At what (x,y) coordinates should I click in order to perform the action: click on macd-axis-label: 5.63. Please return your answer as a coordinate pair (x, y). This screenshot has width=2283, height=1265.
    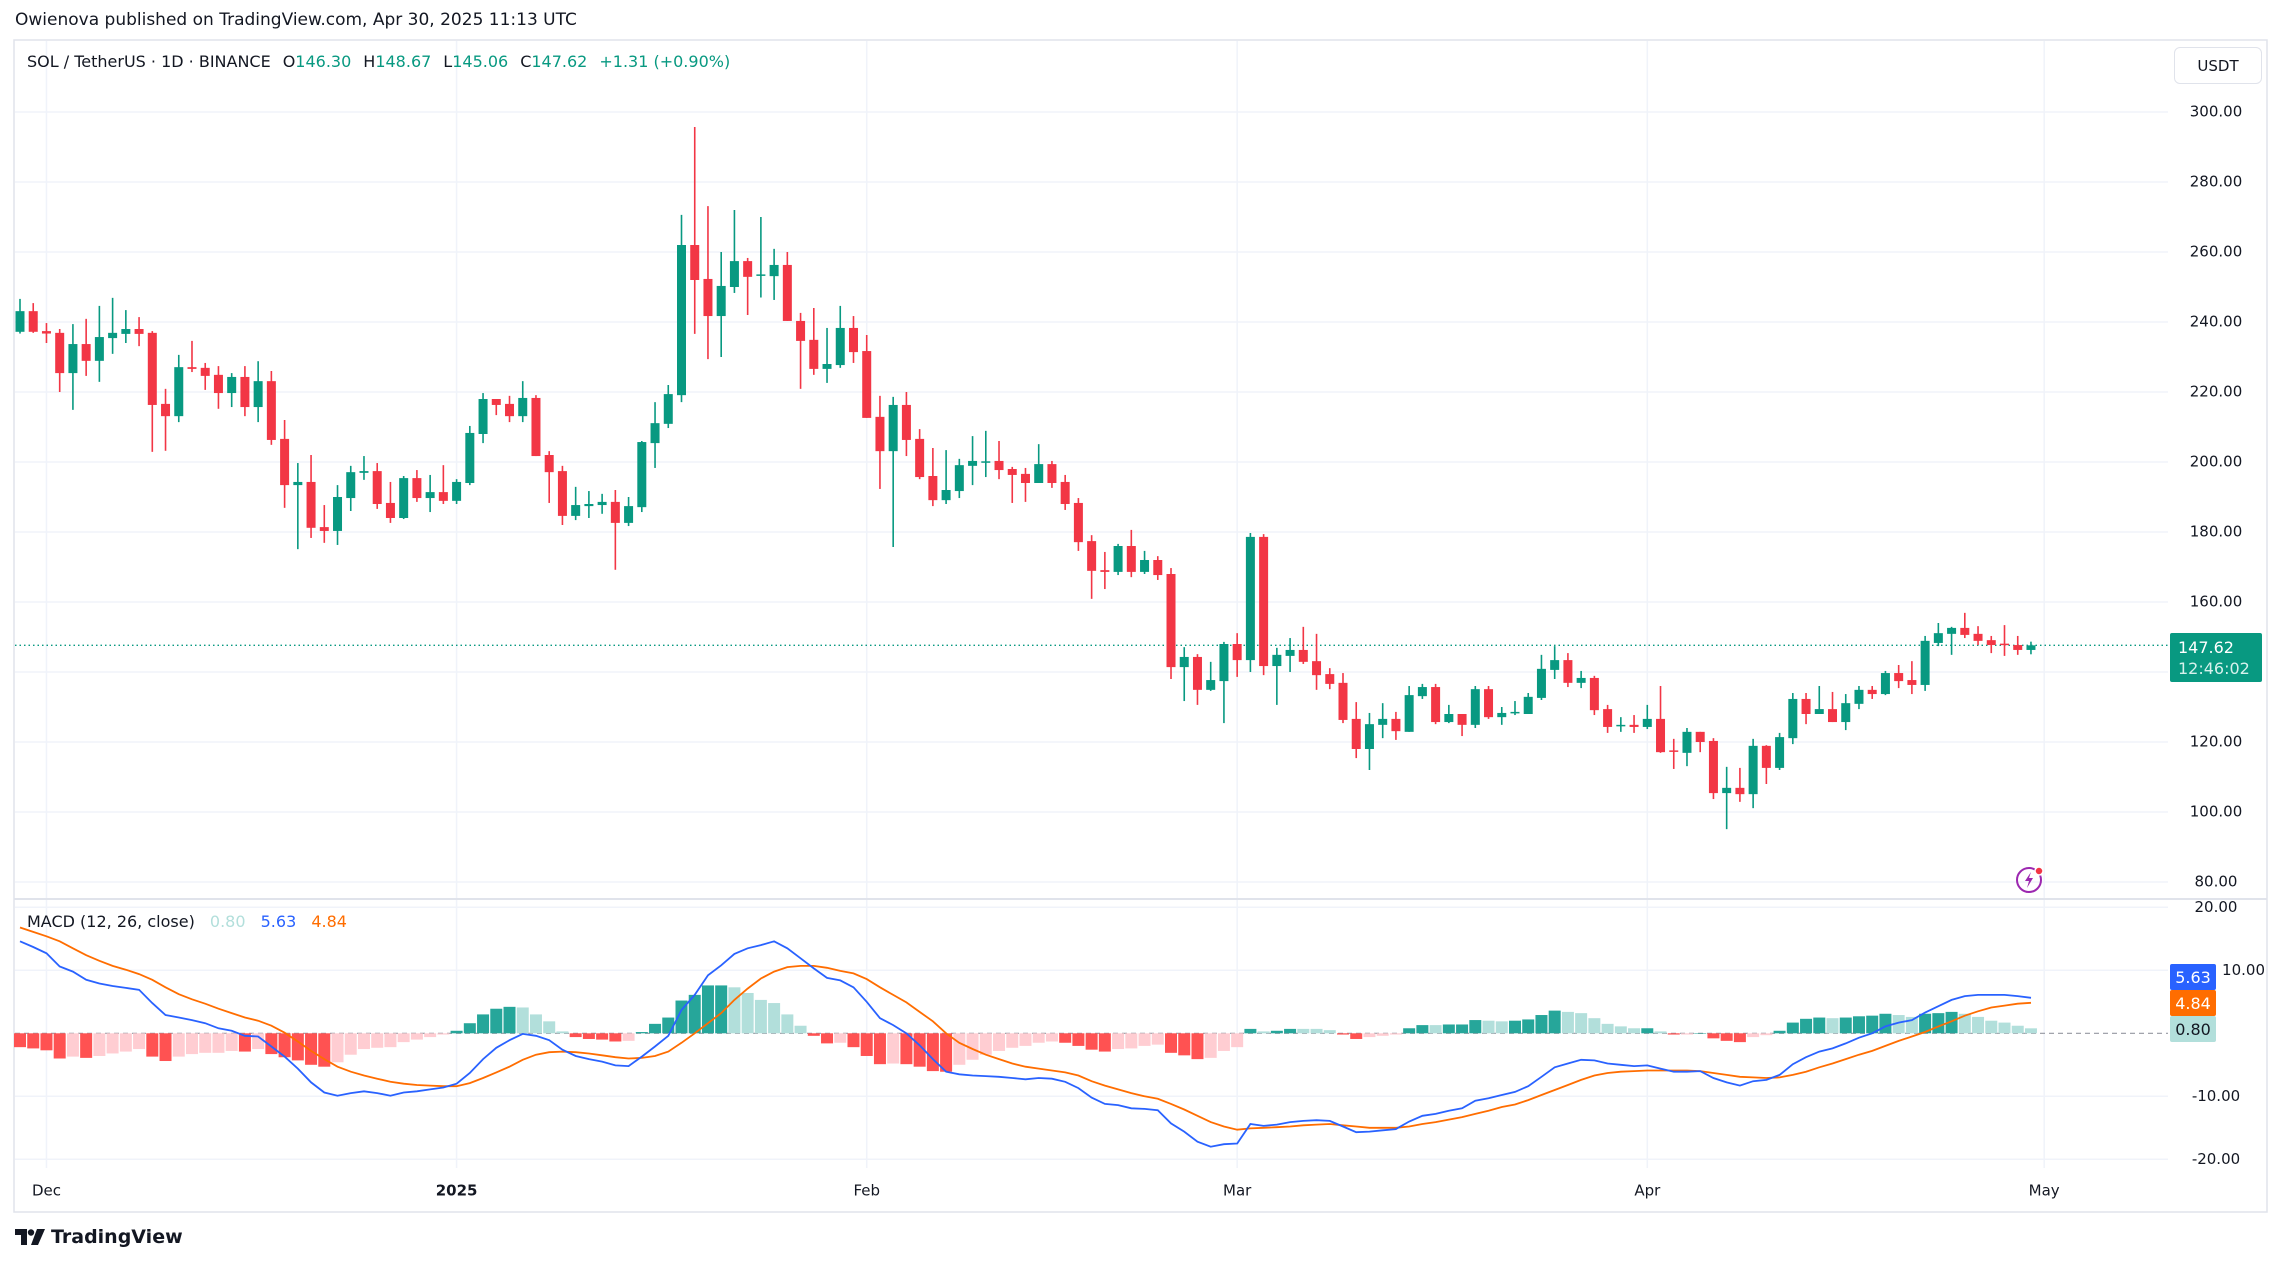
    Looking at the image, I should click on (2193, 977).